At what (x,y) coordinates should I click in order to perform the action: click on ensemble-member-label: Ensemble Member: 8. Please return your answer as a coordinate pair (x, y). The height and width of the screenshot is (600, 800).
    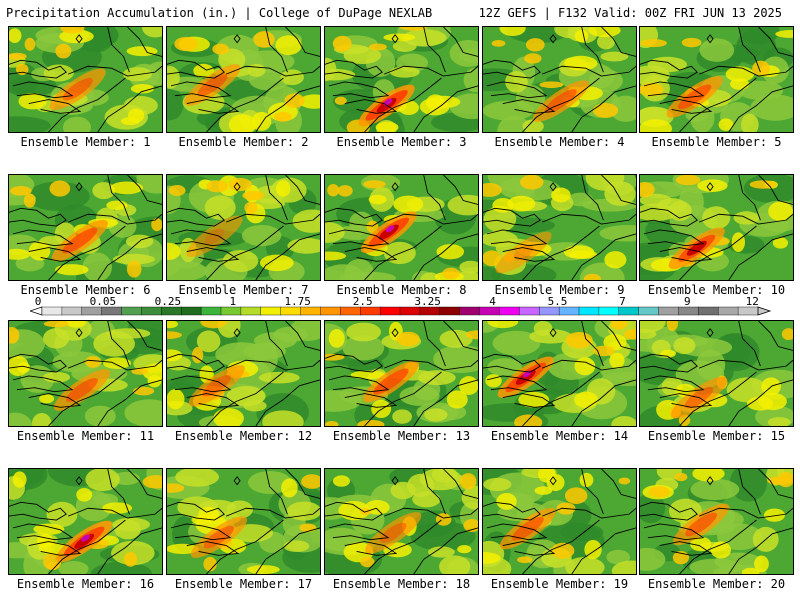
    Looking at the image, I should click on (401, 290).